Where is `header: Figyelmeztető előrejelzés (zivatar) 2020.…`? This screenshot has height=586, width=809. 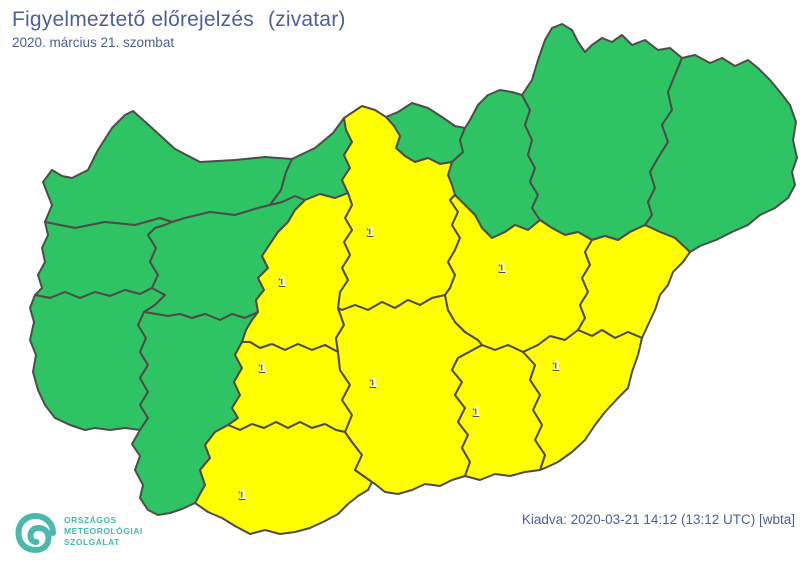
header: Figyelmeztető előrejelzés (zivatar) 2020.… is located at coordinates (179, 29).